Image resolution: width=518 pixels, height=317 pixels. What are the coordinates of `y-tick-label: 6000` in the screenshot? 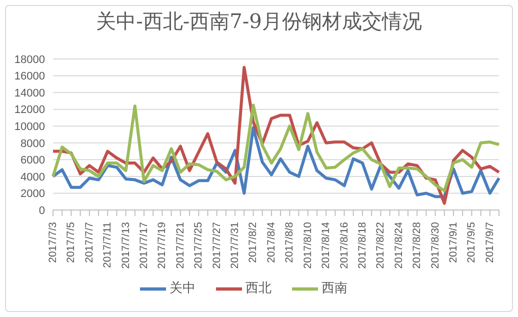 It's located at (32, 160).